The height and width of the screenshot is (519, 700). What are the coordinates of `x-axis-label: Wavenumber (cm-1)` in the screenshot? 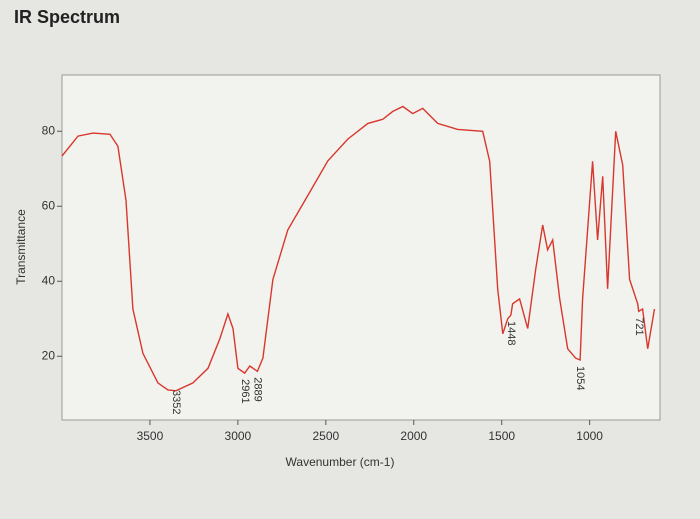 It's located at (340, 462).